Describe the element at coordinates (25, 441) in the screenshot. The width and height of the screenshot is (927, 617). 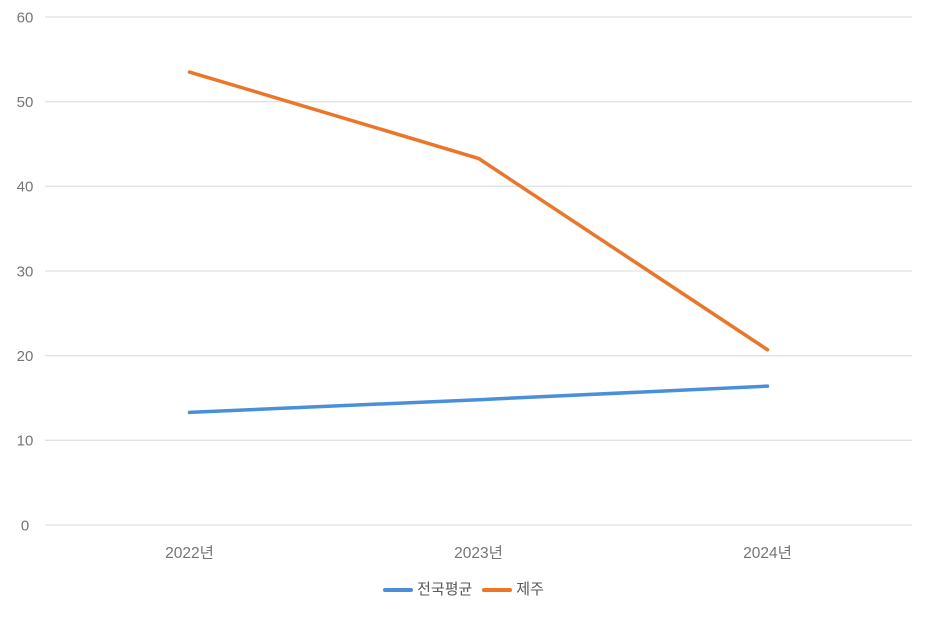
I see `y-tick-label-10: 10` at that location.